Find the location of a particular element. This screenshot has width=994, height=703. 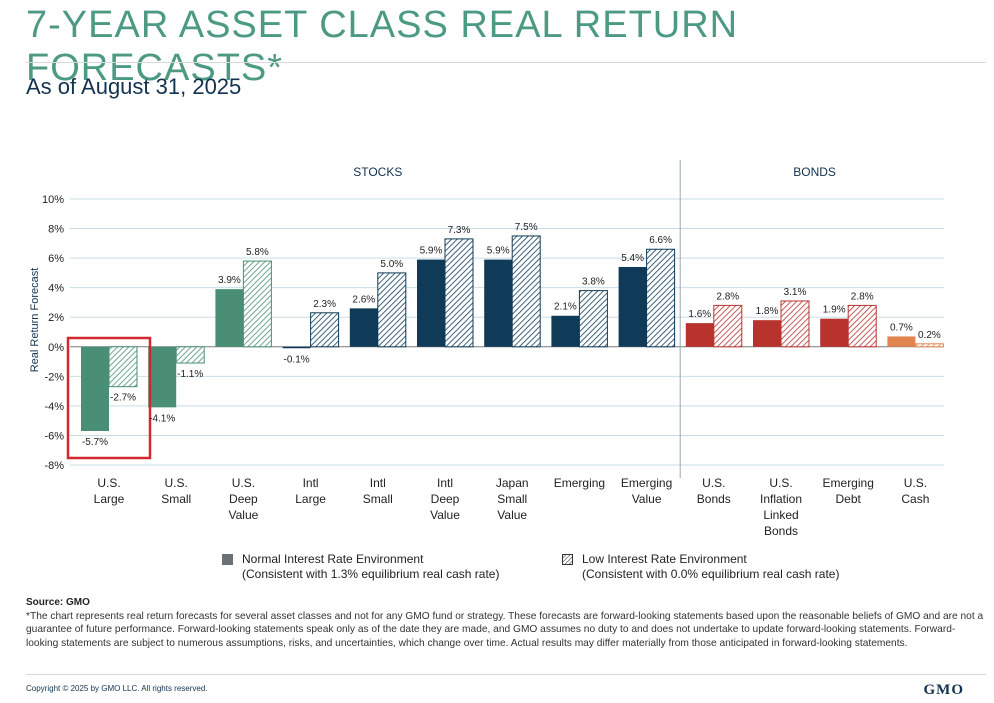

legend-solid-swatch is located at coordinates (227, 559).